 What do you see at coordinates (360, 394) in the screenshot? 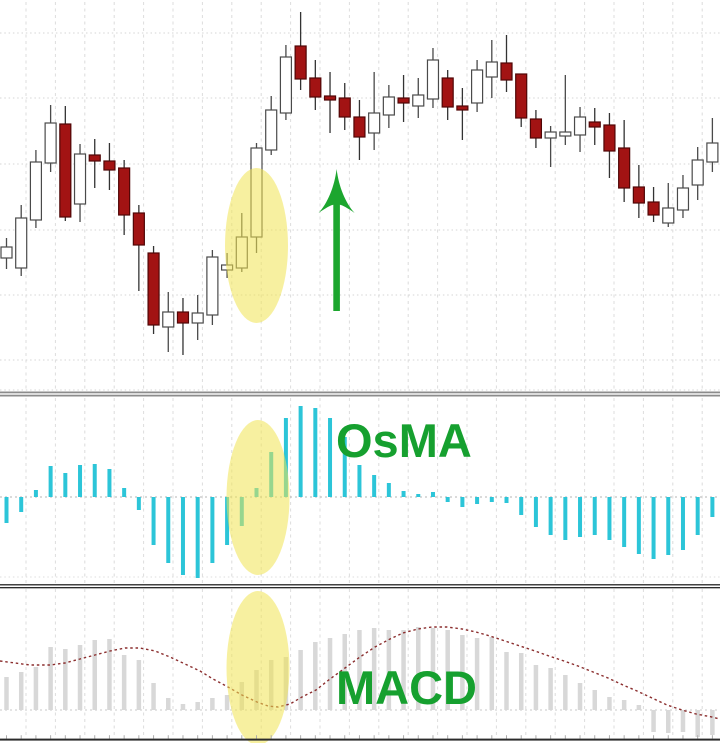
I see `panel-separator-gray` at bounding box center [360, 394].